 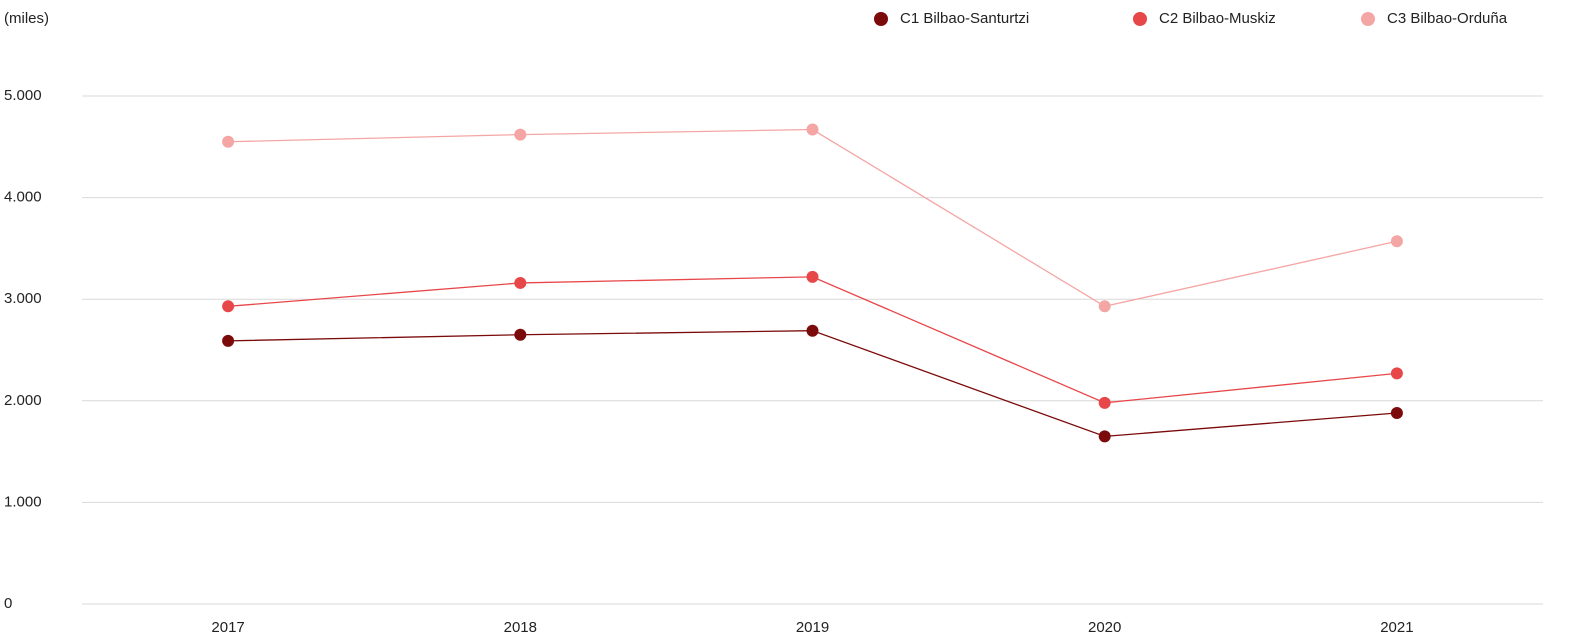 I want to click on y-tick-label: 4.000, so click(x=23, y=197).